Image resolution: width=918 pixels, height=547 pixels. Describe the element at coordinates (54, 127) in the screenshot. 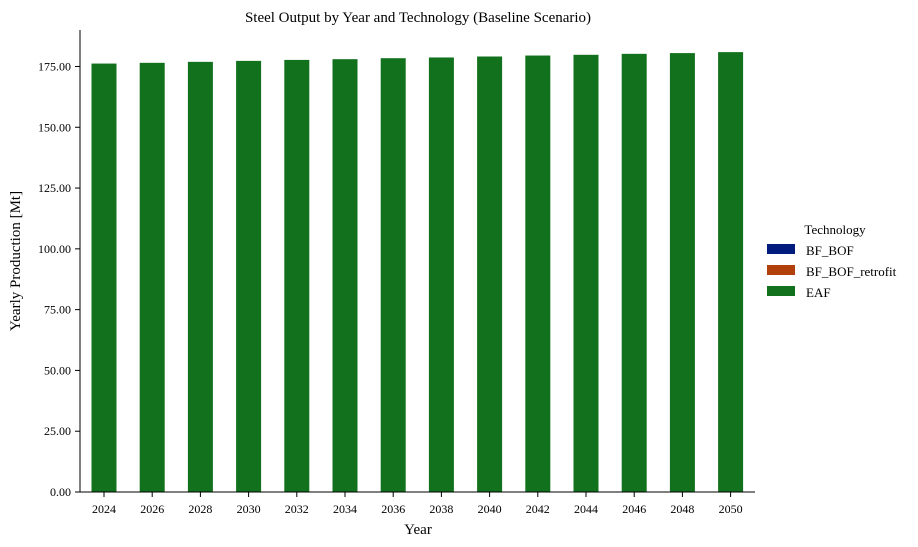

I see `y-tick-label: 150.00` at that location.